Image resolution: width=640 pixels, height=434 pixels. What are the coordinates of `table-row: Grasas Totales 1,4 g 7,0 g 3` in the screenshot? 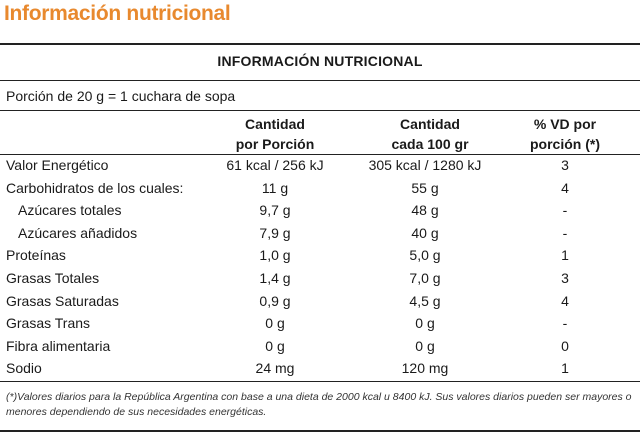 It's located at (320, 278).